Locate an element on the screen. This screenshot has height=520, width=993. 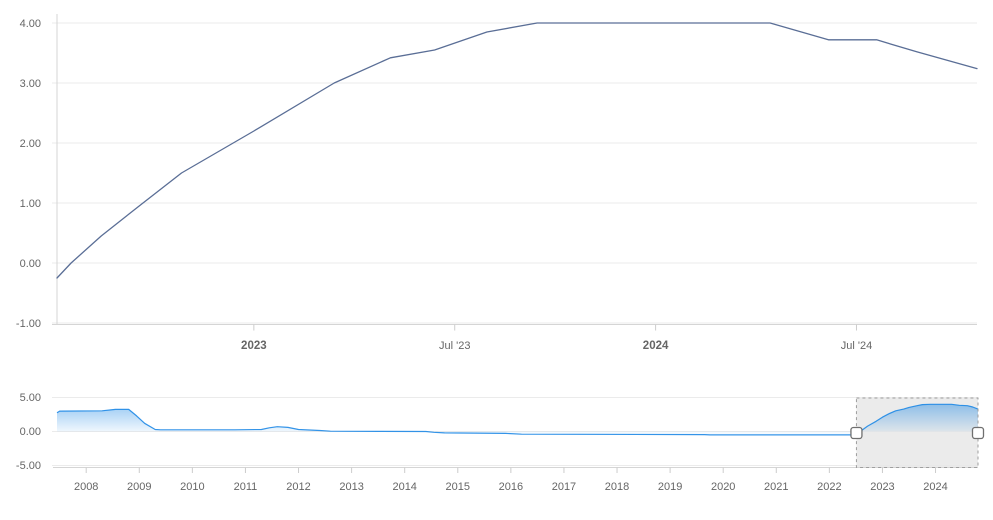
nav-y-tick-label: -5.00 is located at coordinates (28, 466).